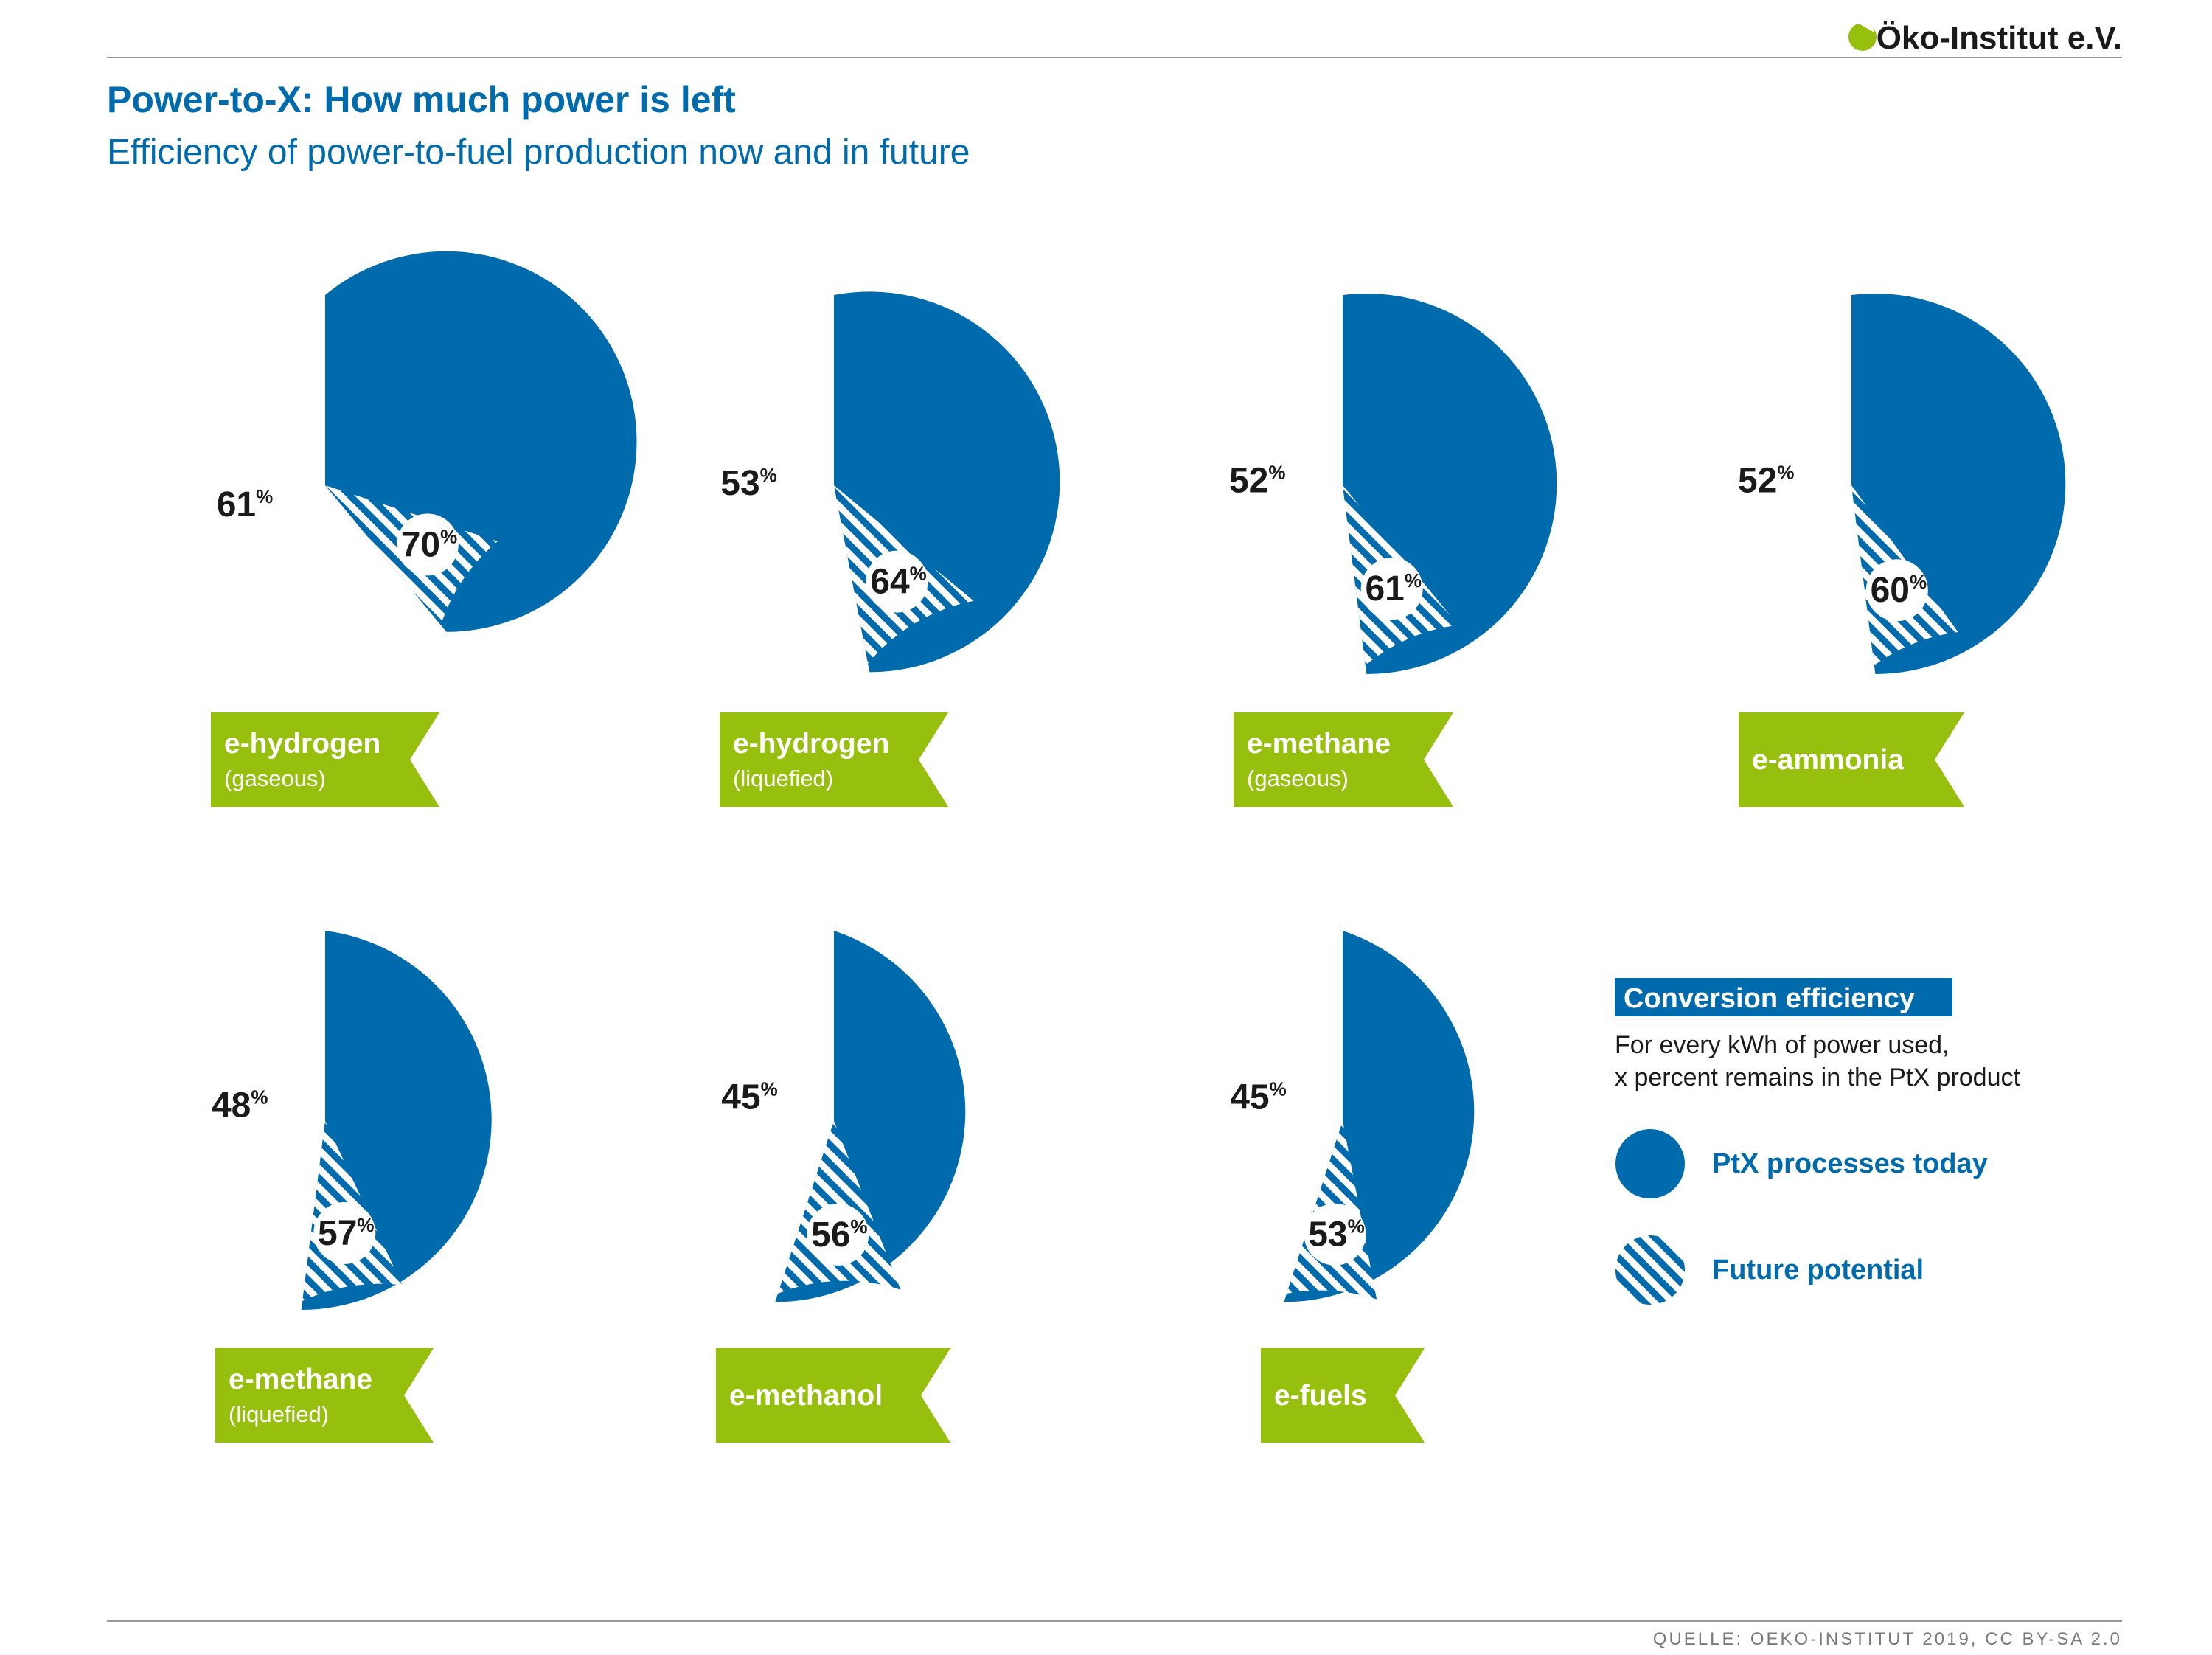 Image resolution: width=2212 pixels, height=1655 pixels. Describe the element at coordinates (1348, 1187) in the screenshot. I see `pie-chart-7: 45% 53% e-fuels` at that location.